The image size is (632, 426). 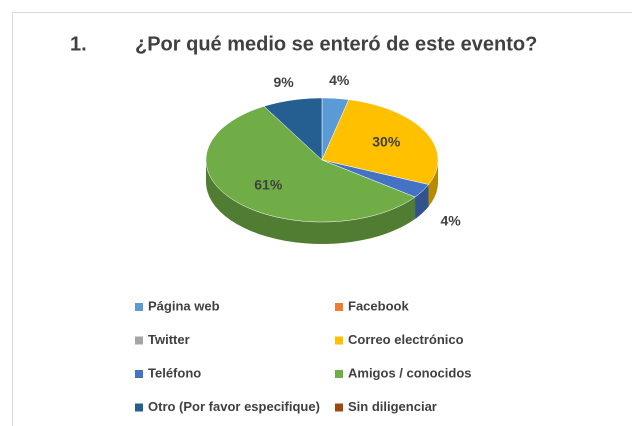 What do you see at coordinates (234, 406) in the screenshot?
I see `legend-label: Otro (Por favor especifique)` at bounding box center [234, 406].